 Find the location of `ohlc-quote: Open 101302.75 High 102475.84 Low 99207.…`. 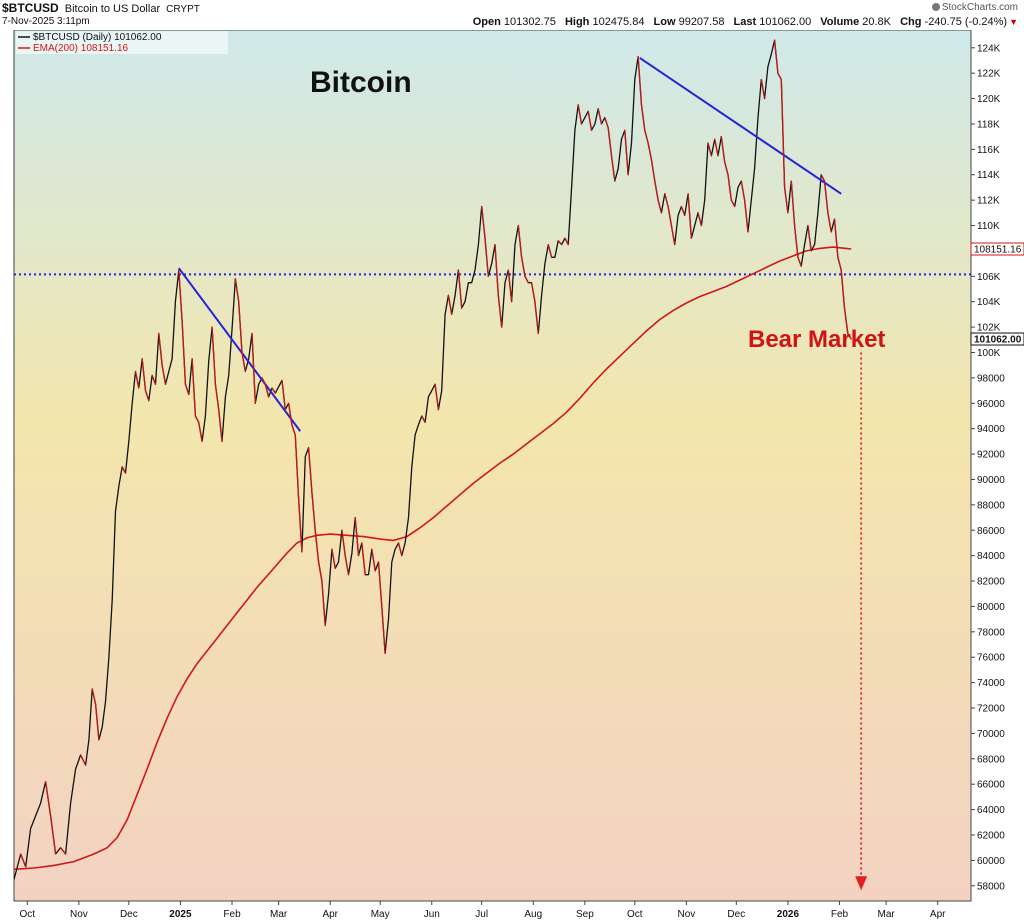

ohlc-quote: Open 101302.75 High 102475.84 Low 99207.… is located at coordinates (742, 22).